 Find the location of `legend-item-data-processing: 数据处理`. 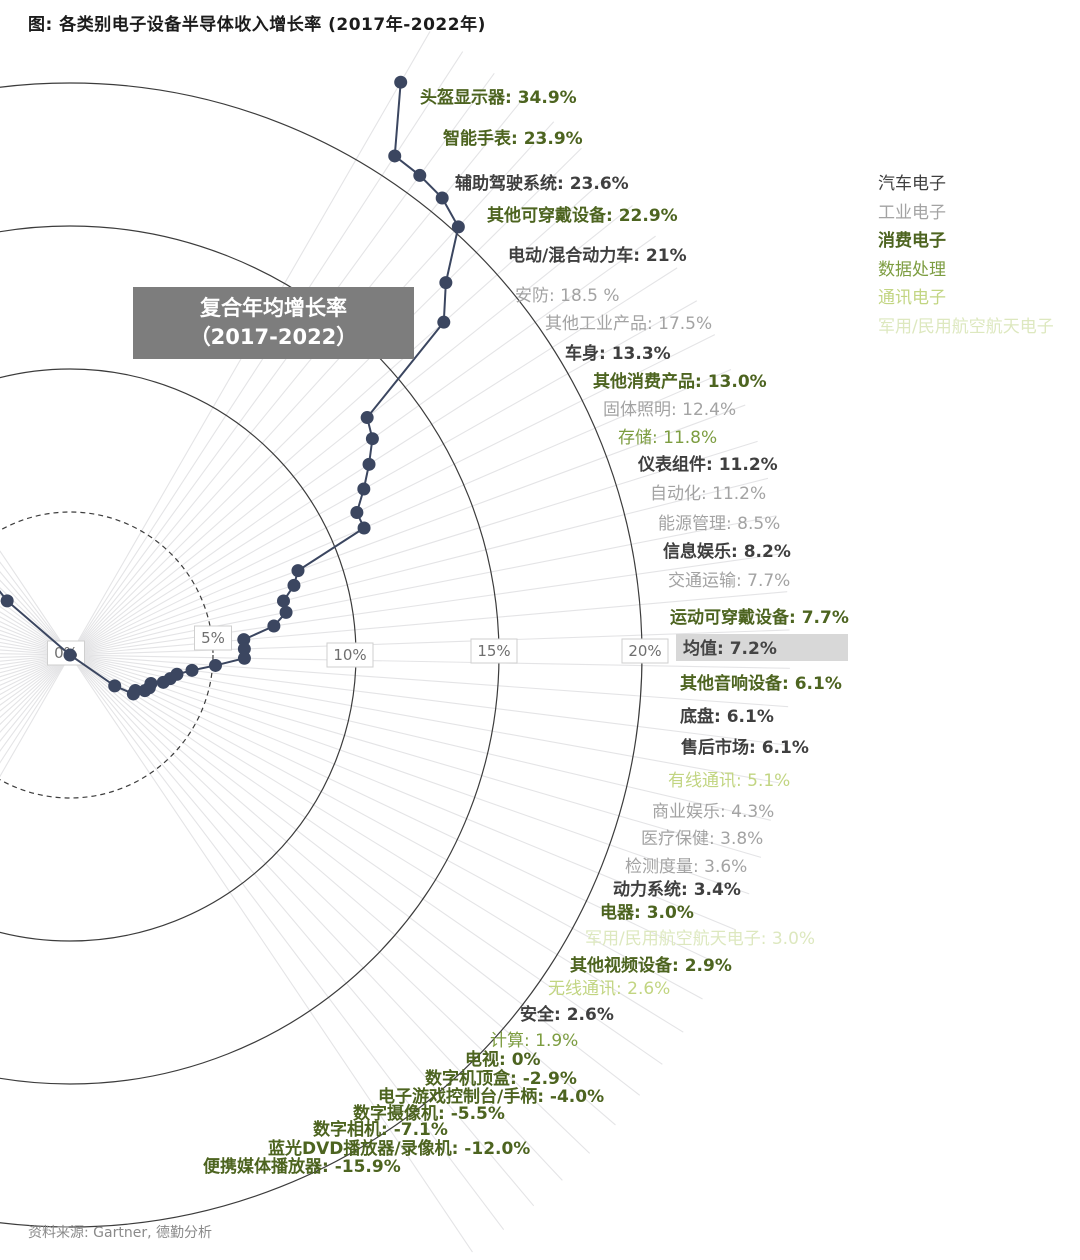

legend-item-data-processing: 数据处理 is located at coordinates (912, 269).